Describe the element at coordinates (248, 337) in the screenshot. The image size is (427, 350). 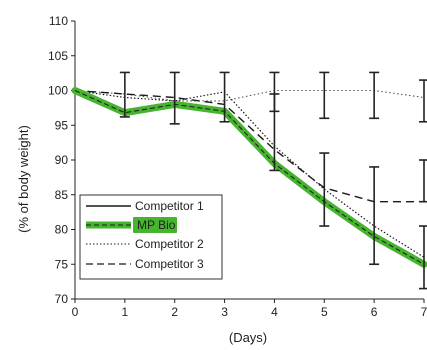
I see `x-axis-label: (Days)` at that location.